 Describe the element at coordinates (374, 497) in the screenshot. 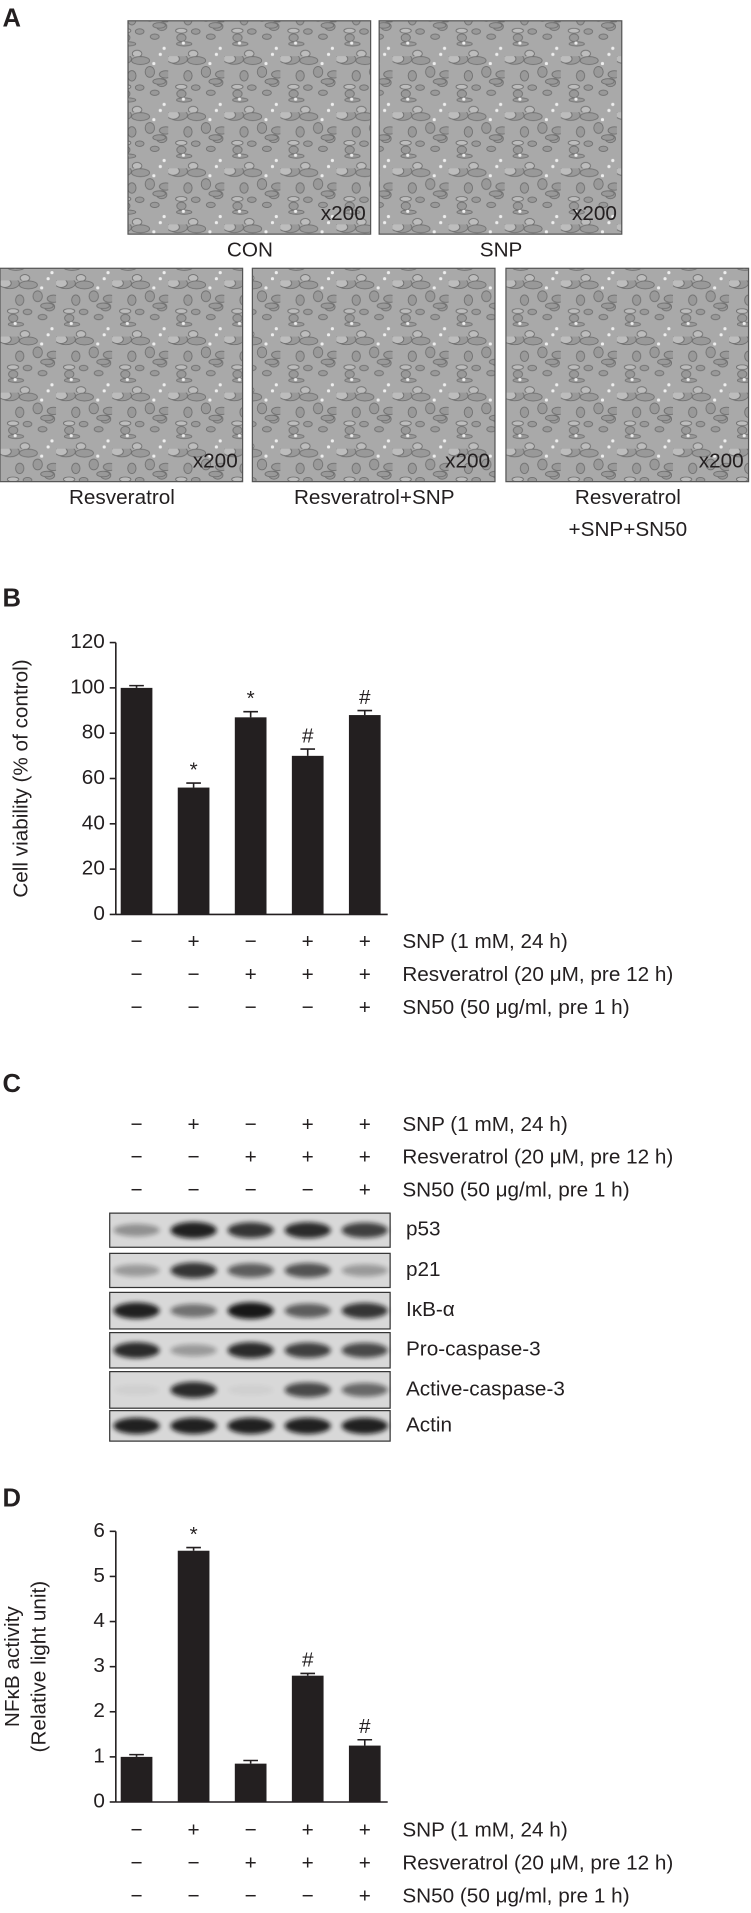

I see `image-label: Resveratrol+SNP` at that location.